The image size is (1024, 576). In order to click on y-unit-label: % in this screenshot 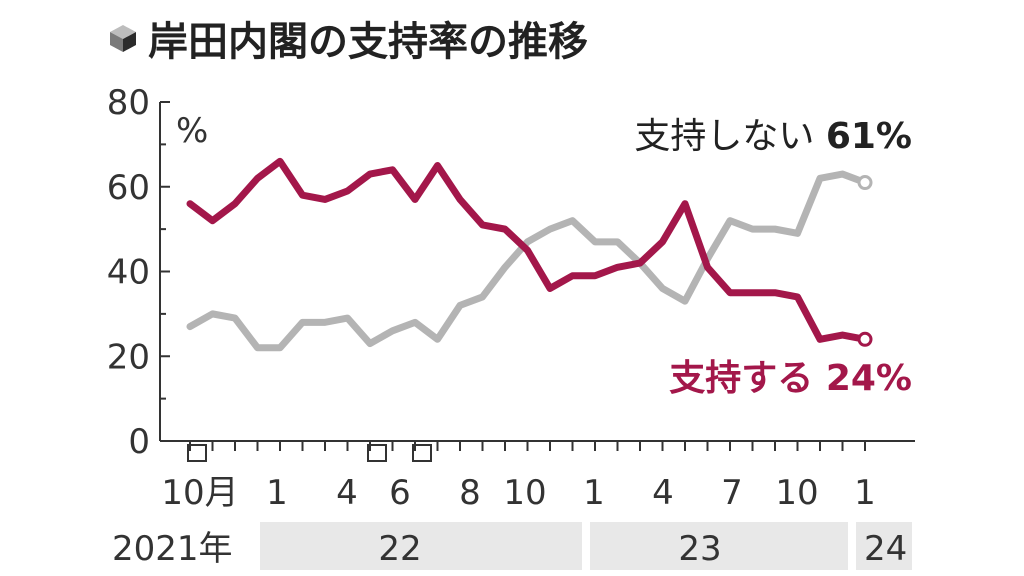, I will do `click(192, 131)`.